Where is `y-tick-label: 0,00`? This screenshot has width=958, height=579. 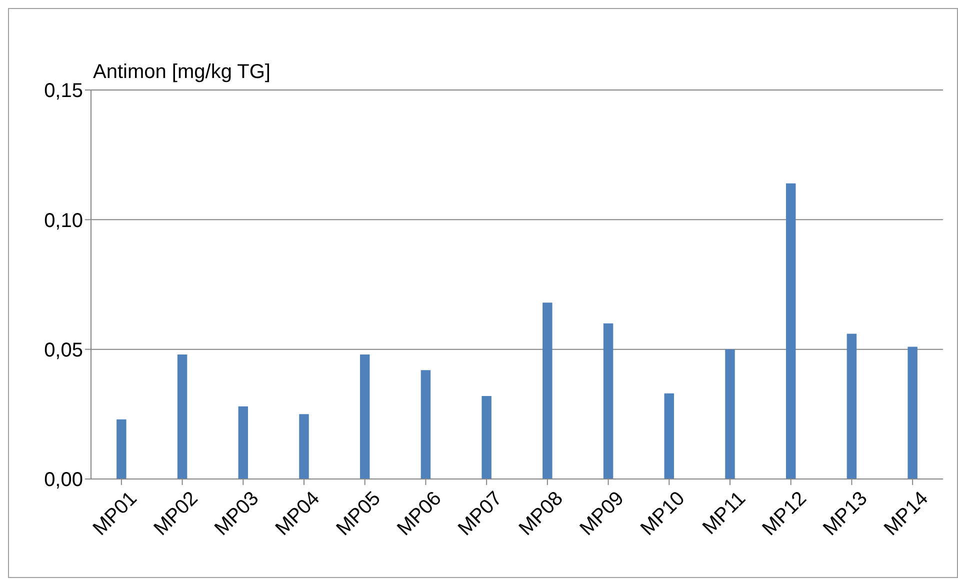 y-tick-label: 0,00 is located at coordinates (63, 480).